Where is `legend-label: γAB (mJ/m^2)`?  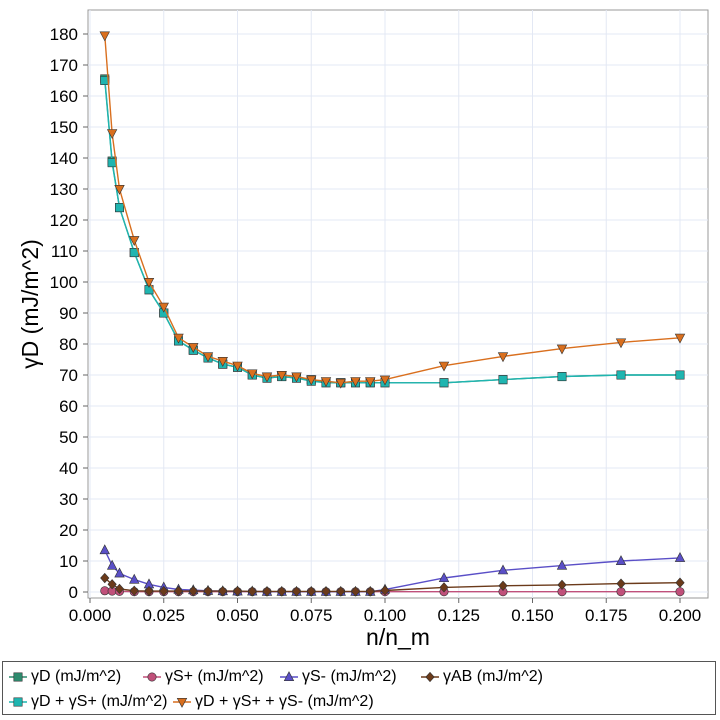 legend-label: γAB (mJ/m^2) is located at coordinates (493, 676).